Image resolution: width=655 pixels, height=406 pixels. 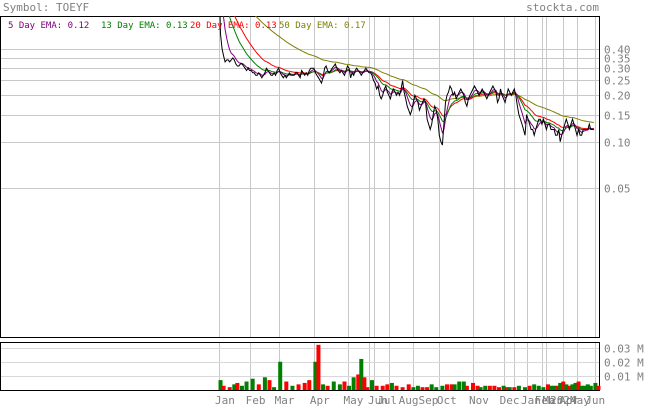 What do you see at coordinates (387, 400) in the screenshot?
I see `x-tick-label: Jul` at bounding box center [387, 400].